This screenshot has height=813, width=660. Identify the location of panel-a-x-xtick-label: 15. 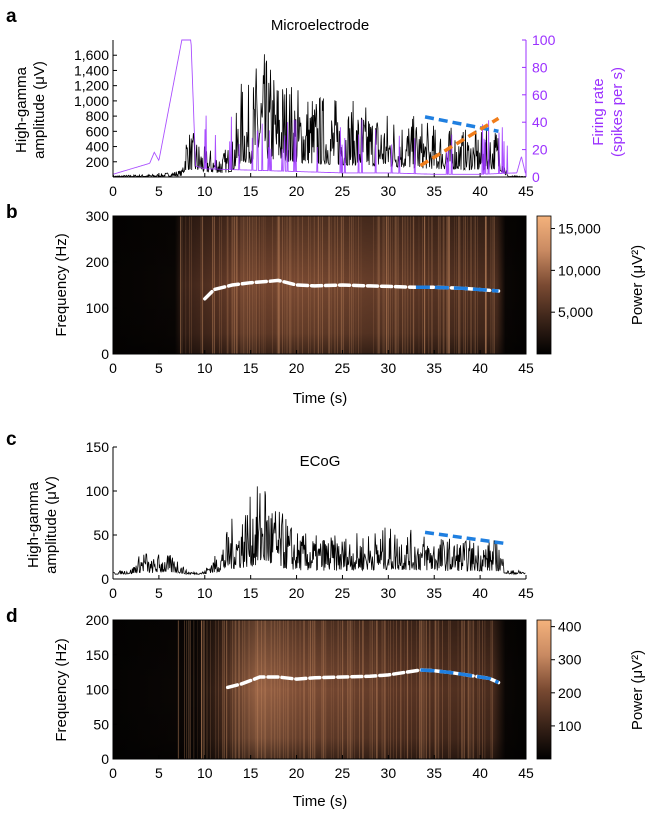
(251, 191).